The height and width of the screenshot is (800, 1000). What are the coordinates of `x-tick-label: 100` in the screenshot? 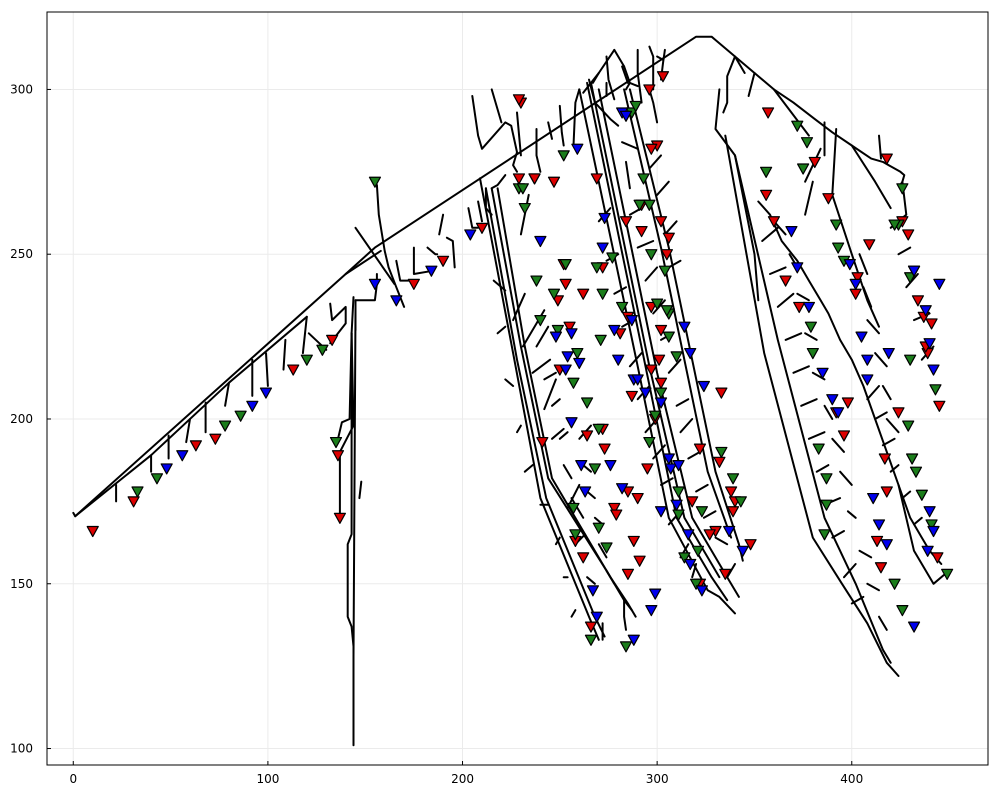 It's located at (267, 779).